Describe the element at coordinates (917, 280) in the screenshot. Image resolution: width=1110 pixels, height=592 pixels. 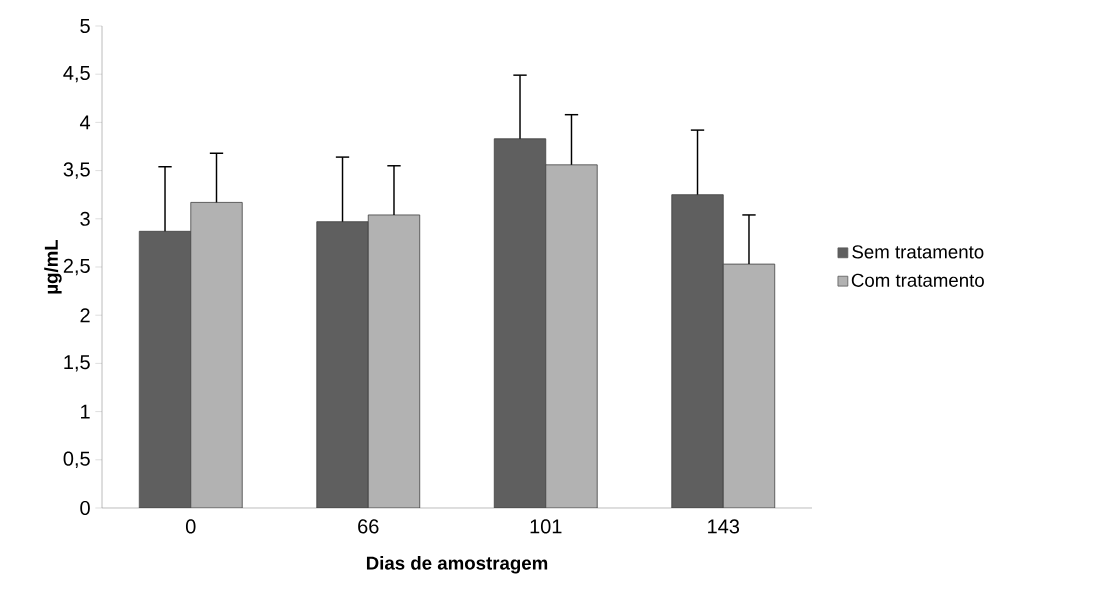
I see `legend-label: Com tratamento` at that location.